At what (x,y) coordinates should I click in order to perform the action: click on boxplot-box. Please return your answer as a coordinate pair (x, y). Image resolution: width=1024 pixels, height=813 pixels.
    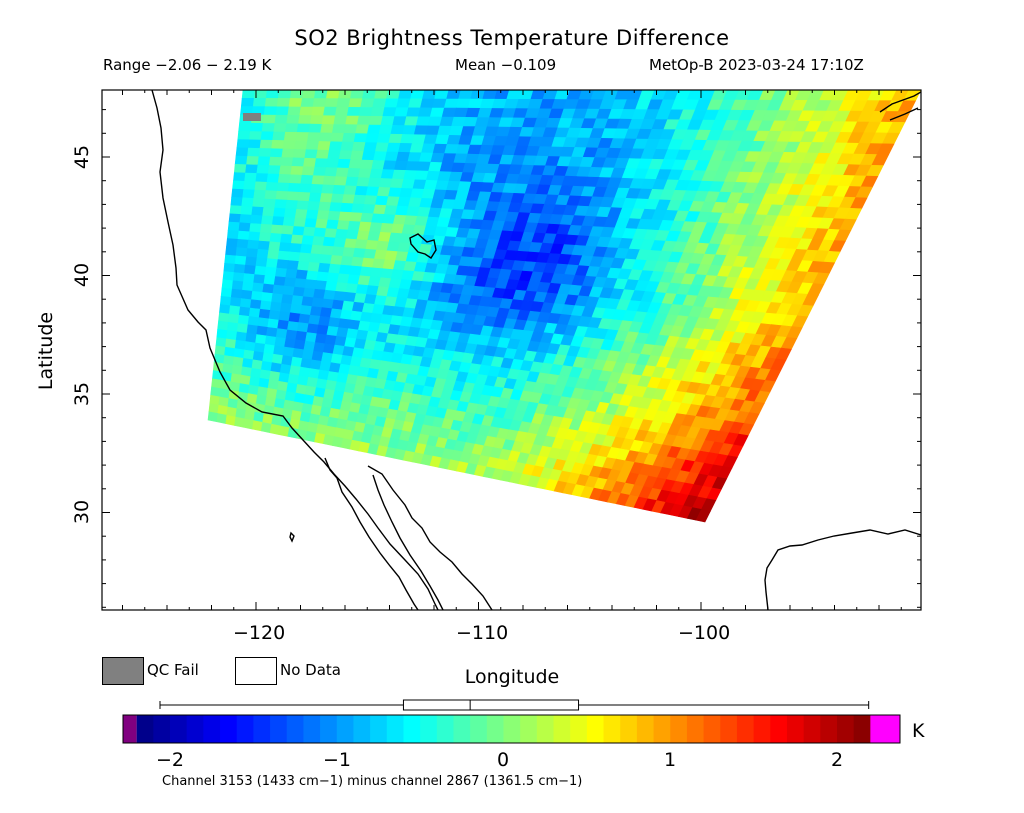
    Looking at the image, I should click on (491, 705).